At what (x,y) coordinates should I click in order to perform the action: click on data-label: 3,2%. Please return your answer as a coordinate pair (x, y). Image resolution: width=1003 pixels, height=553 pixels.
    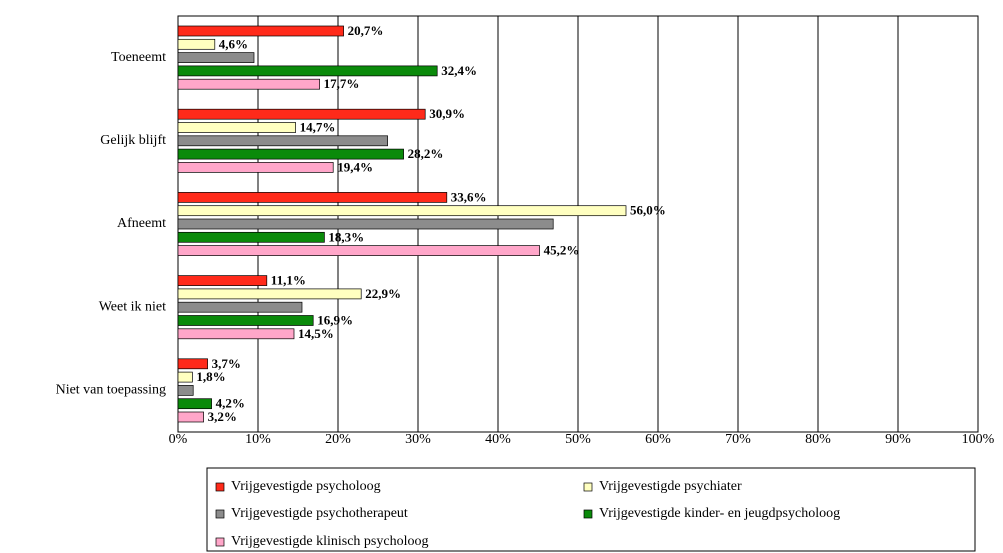
    Looking at the image, I should click on (222, 416).